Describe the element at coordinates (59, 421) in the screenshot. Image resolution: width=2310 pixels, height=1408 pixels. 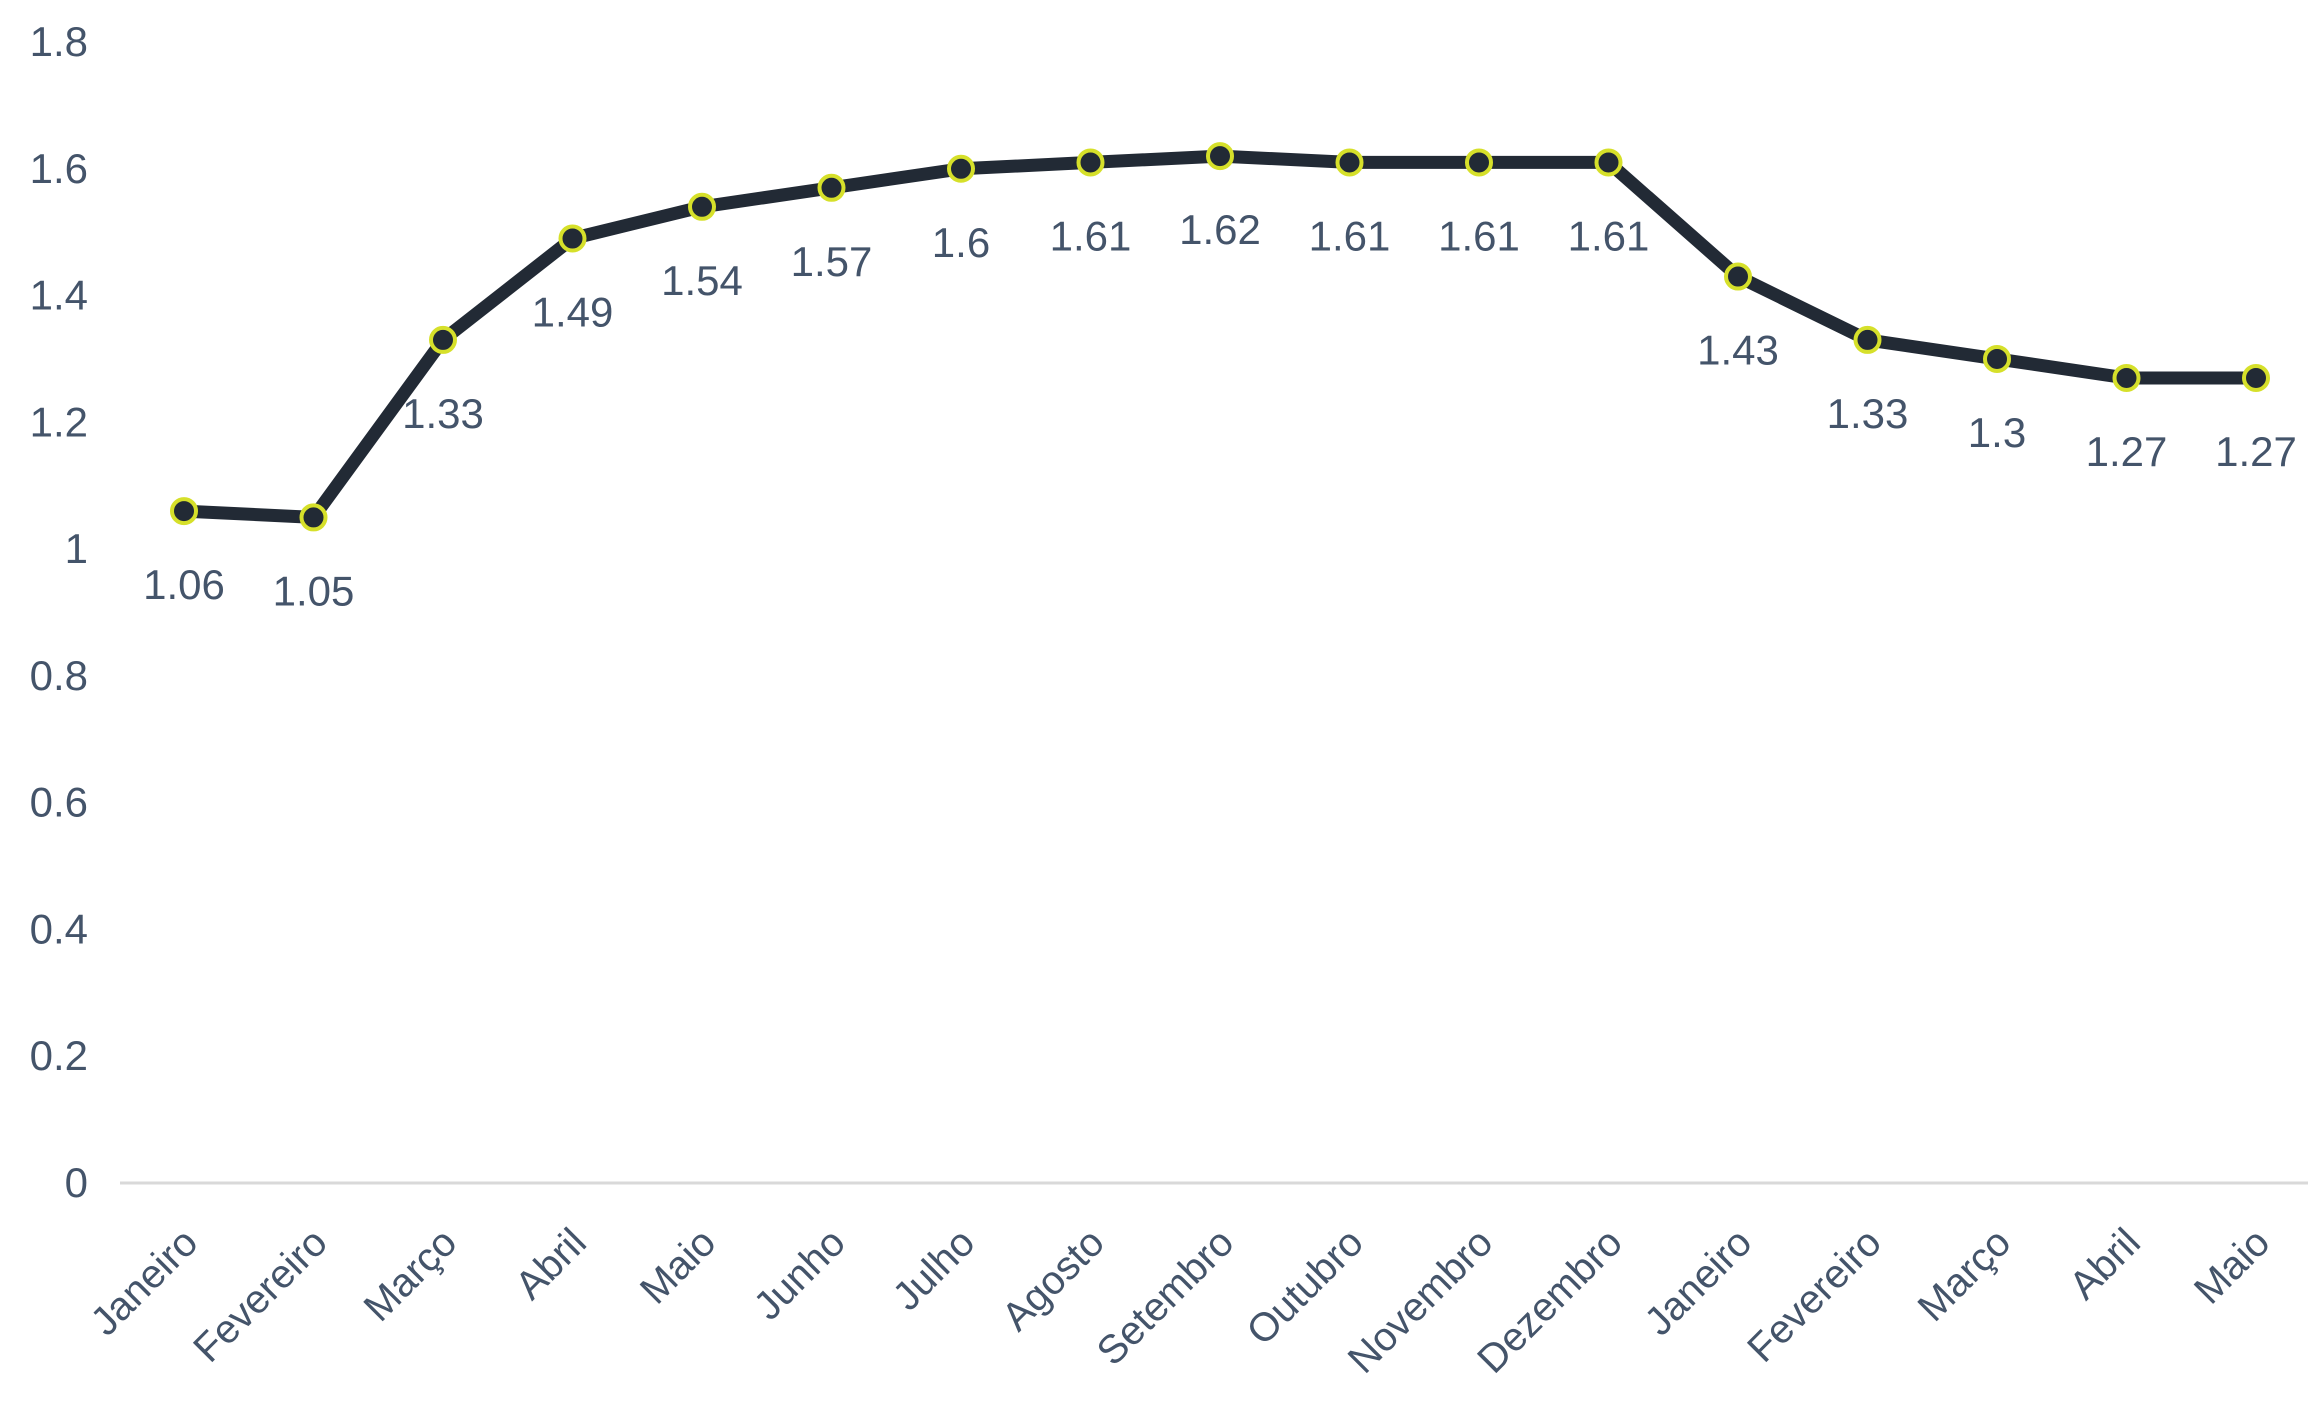
I see `y-tick-label: 1.2` at that location.